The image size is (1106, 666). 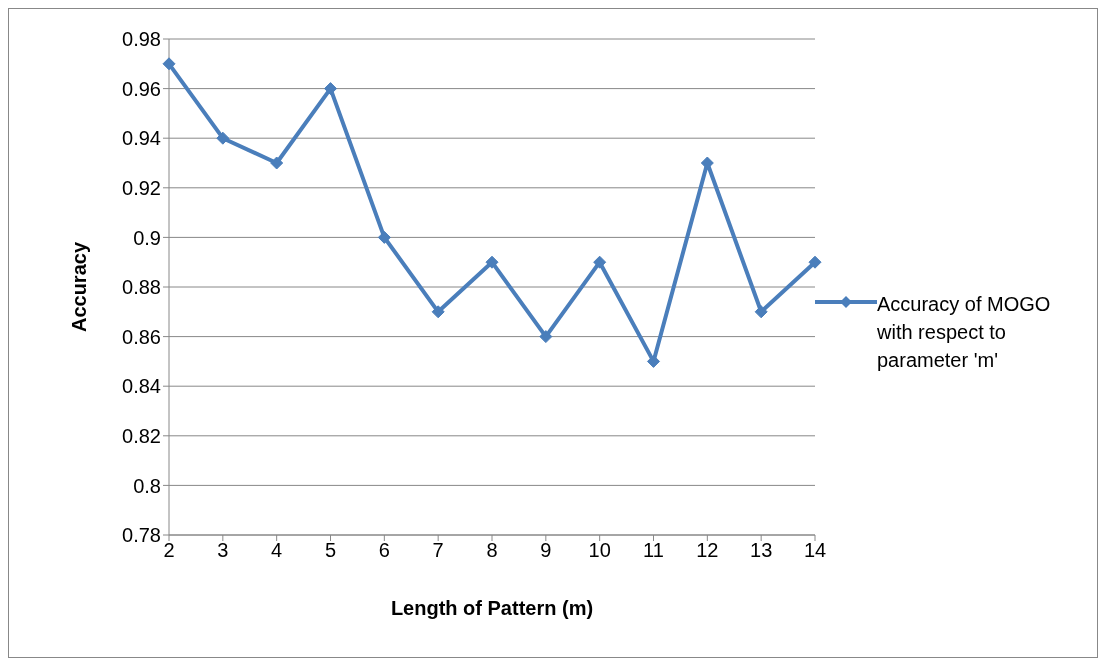 I want to click on x-axis-title: Length of Pattern (m), so click(x=492, y=608).